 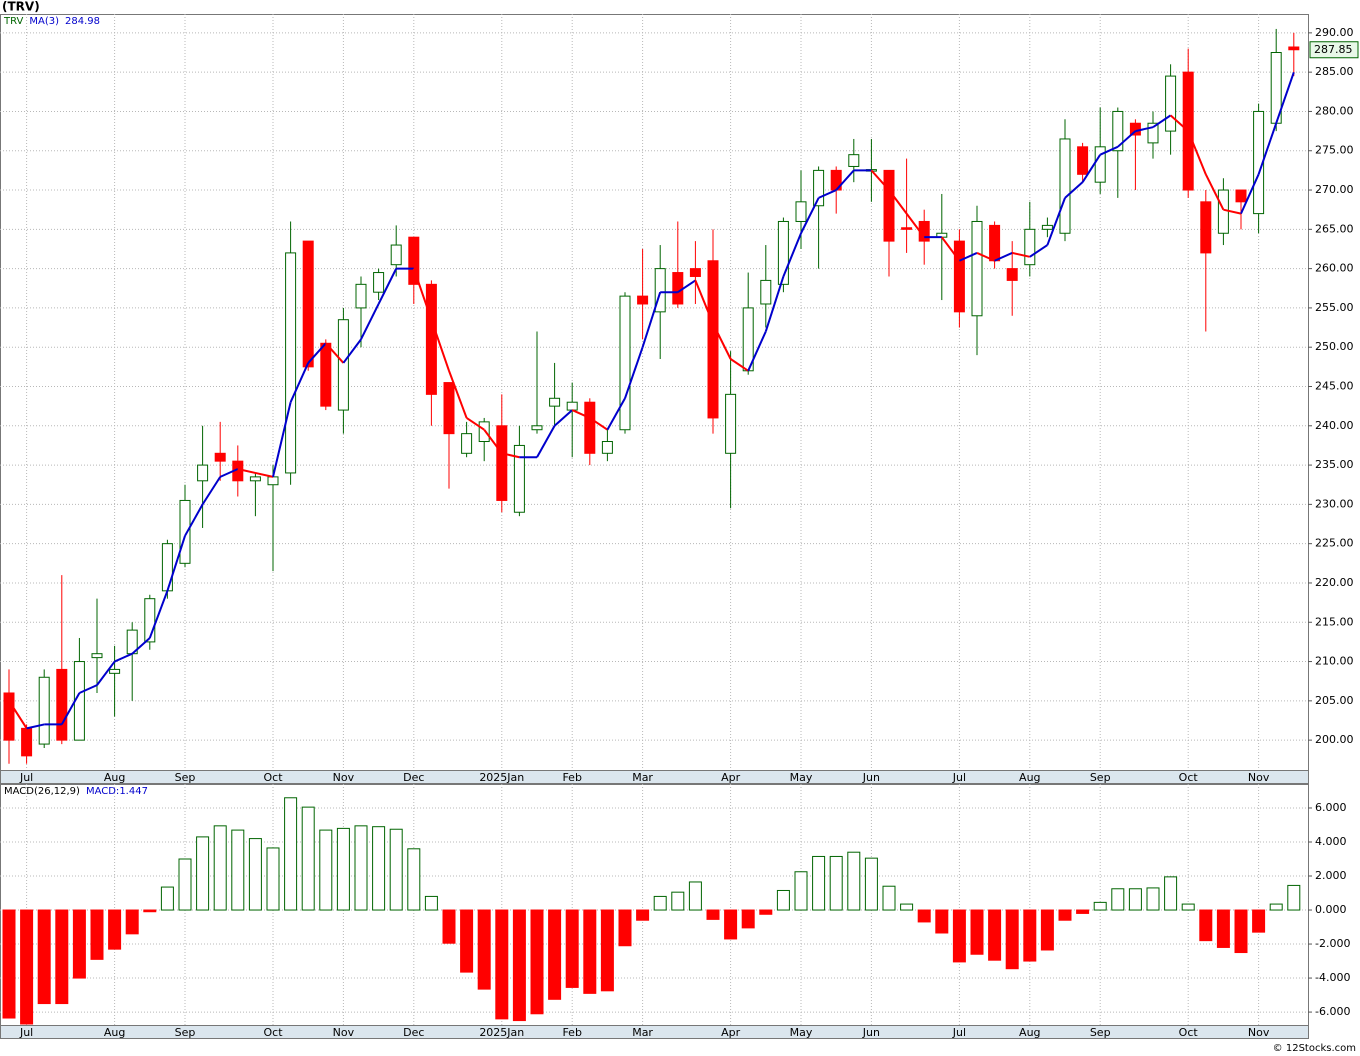 I want to click on y-tick-label: 290.00, so click(x=1334, y=32).